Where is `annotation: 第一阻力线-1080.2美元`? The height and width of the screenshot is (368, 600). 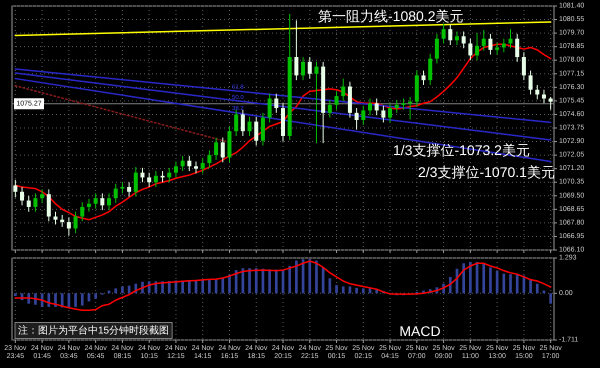 annotation: 第一阻力线-1080.2美元 is located at coordinates (391, 16).